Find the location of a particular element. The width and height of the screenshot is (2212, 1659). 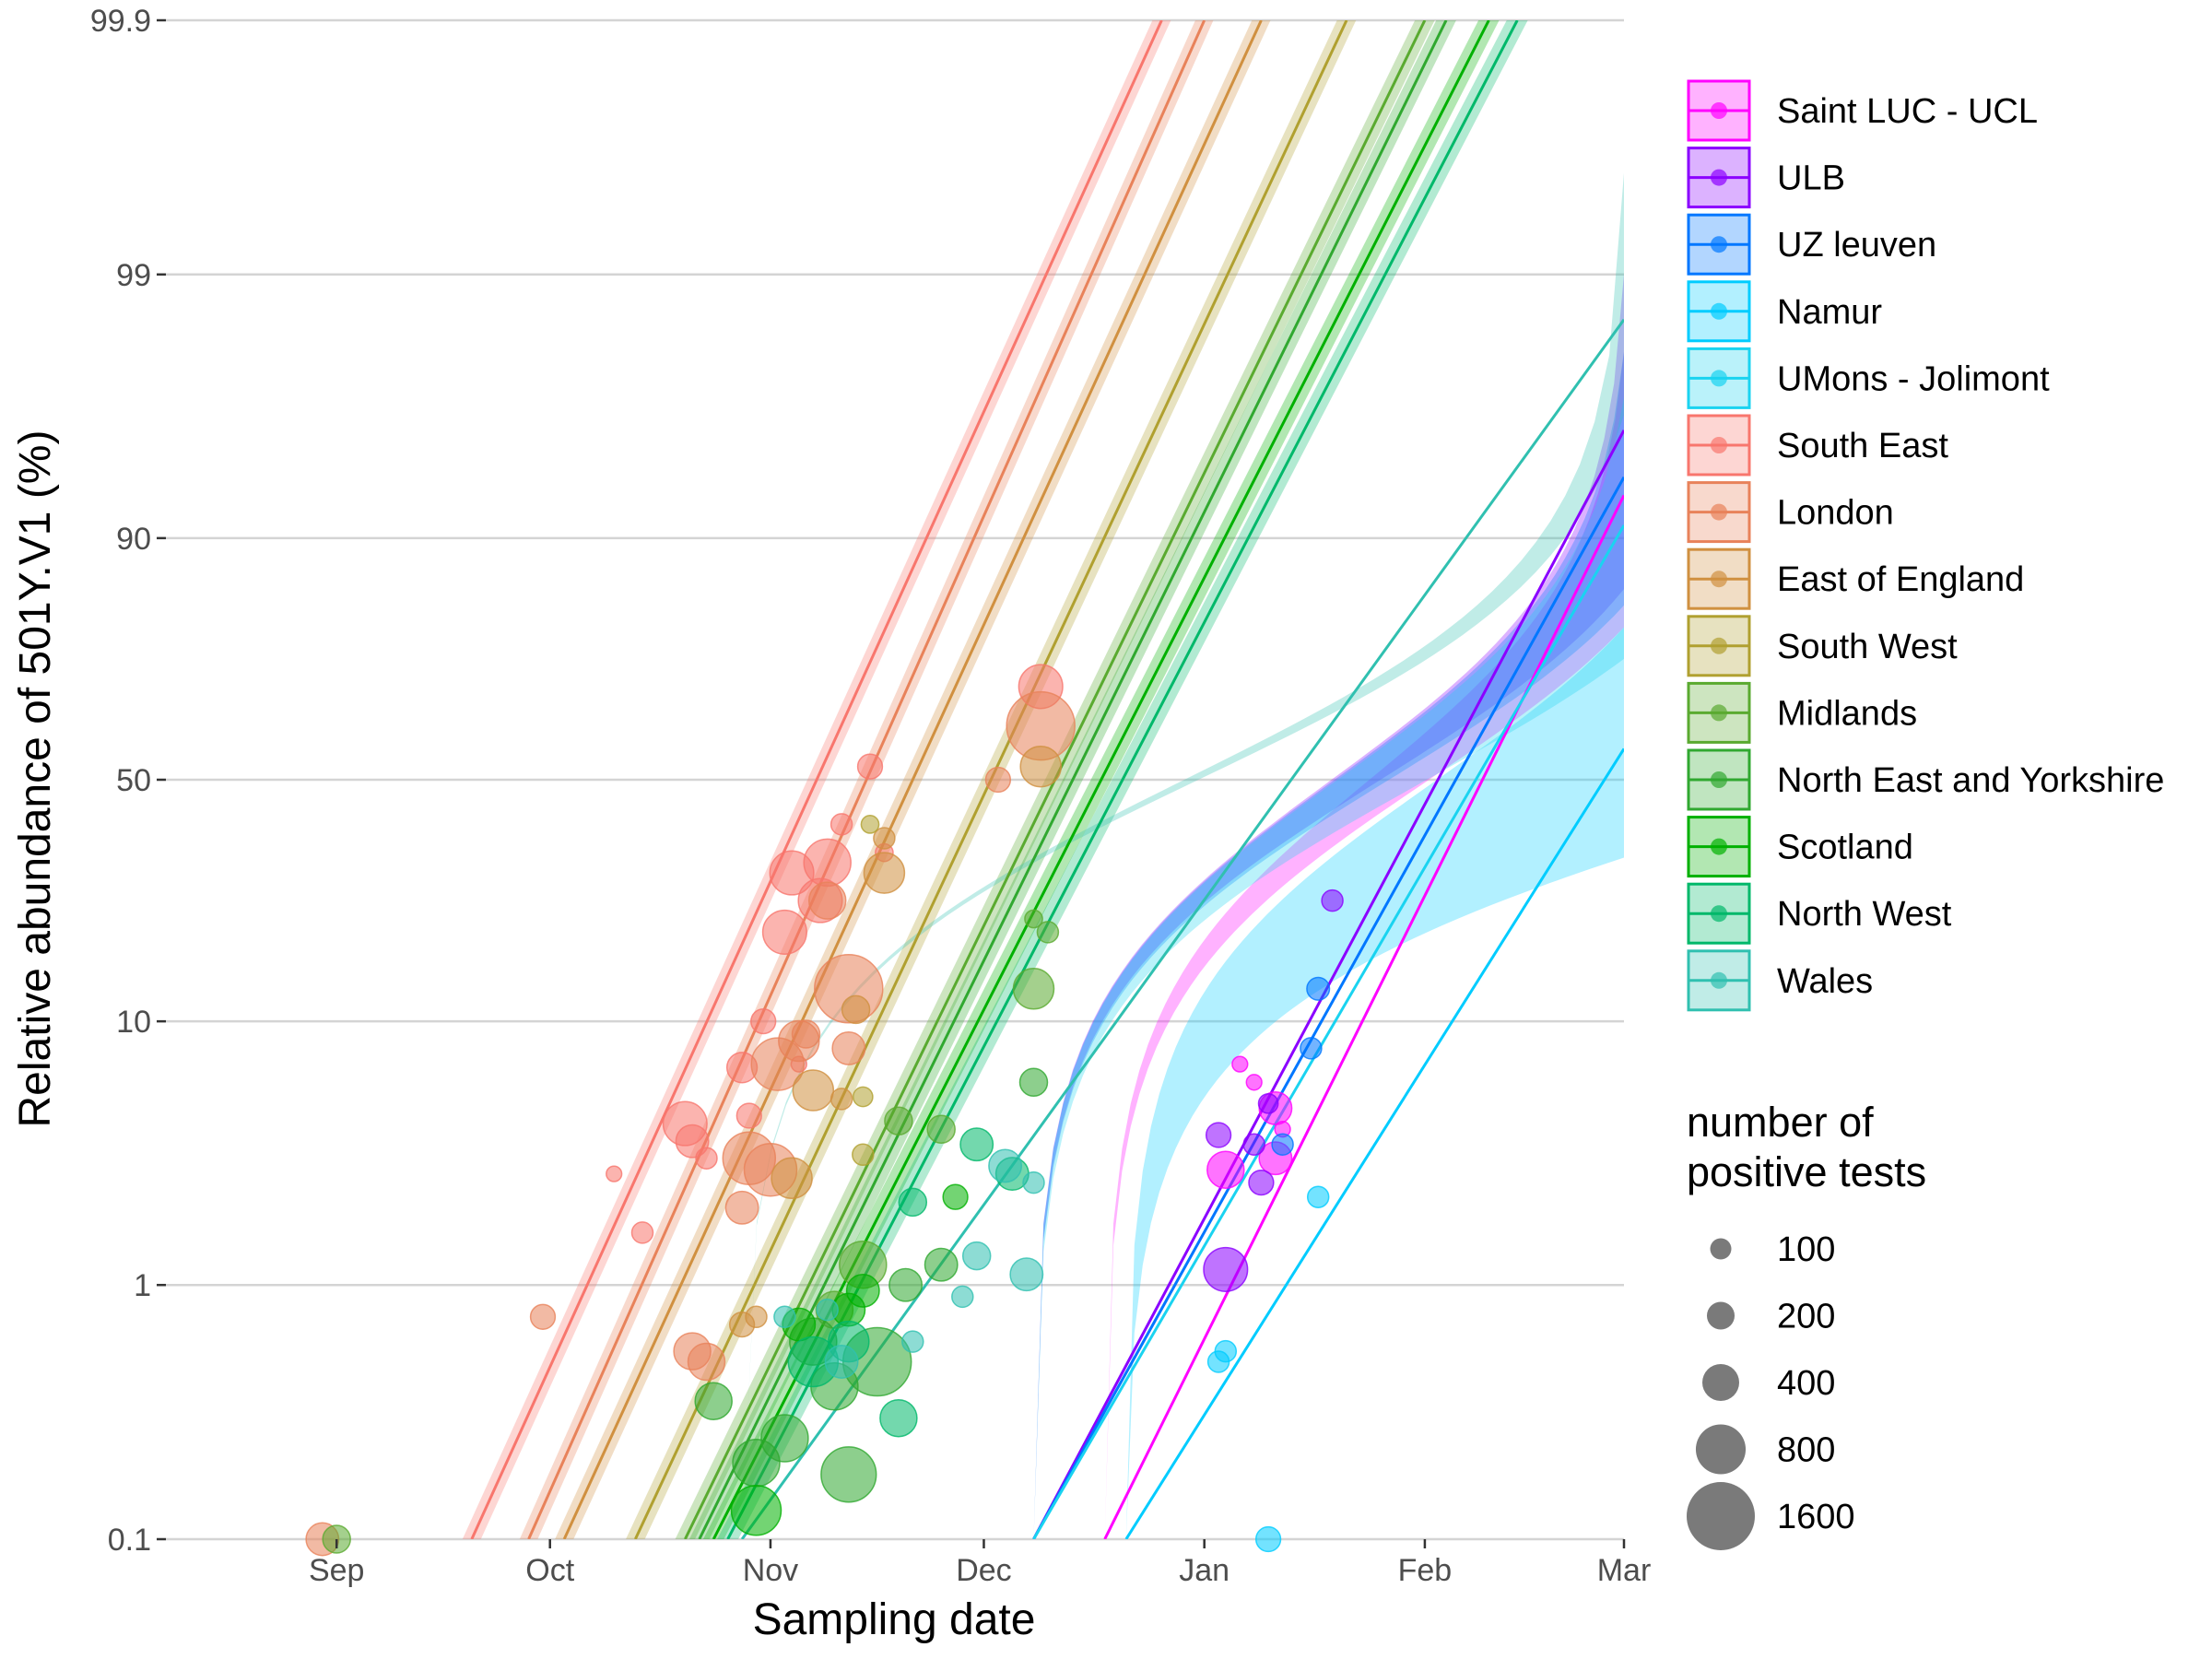

legend-item: ULB is located at coordinates (1766, 178).